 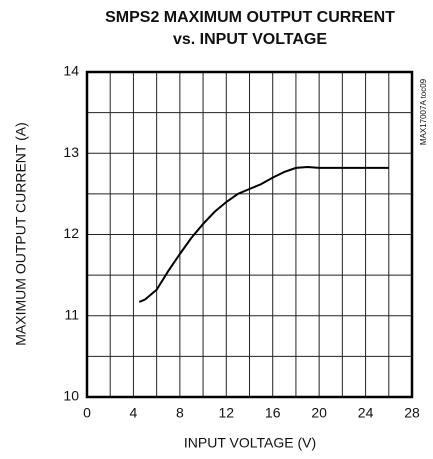 I want to click on chart-title: vs. INPUT VOLTAGE, so click(x=250, y=39).